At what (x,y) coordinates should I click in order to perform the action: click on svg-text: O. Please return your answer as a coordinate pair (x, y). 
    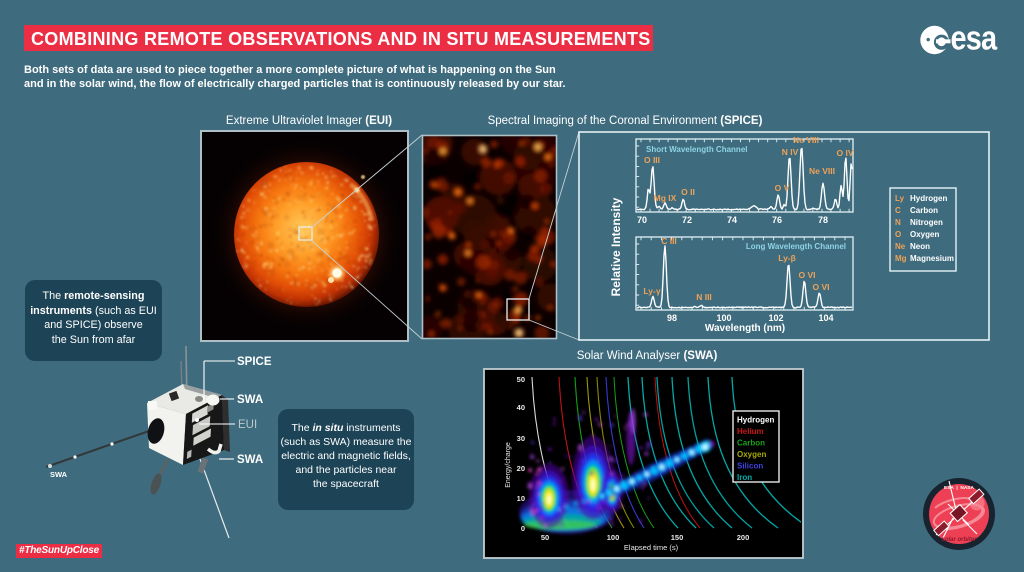
    Looking at the image, I should click on (898, 234).